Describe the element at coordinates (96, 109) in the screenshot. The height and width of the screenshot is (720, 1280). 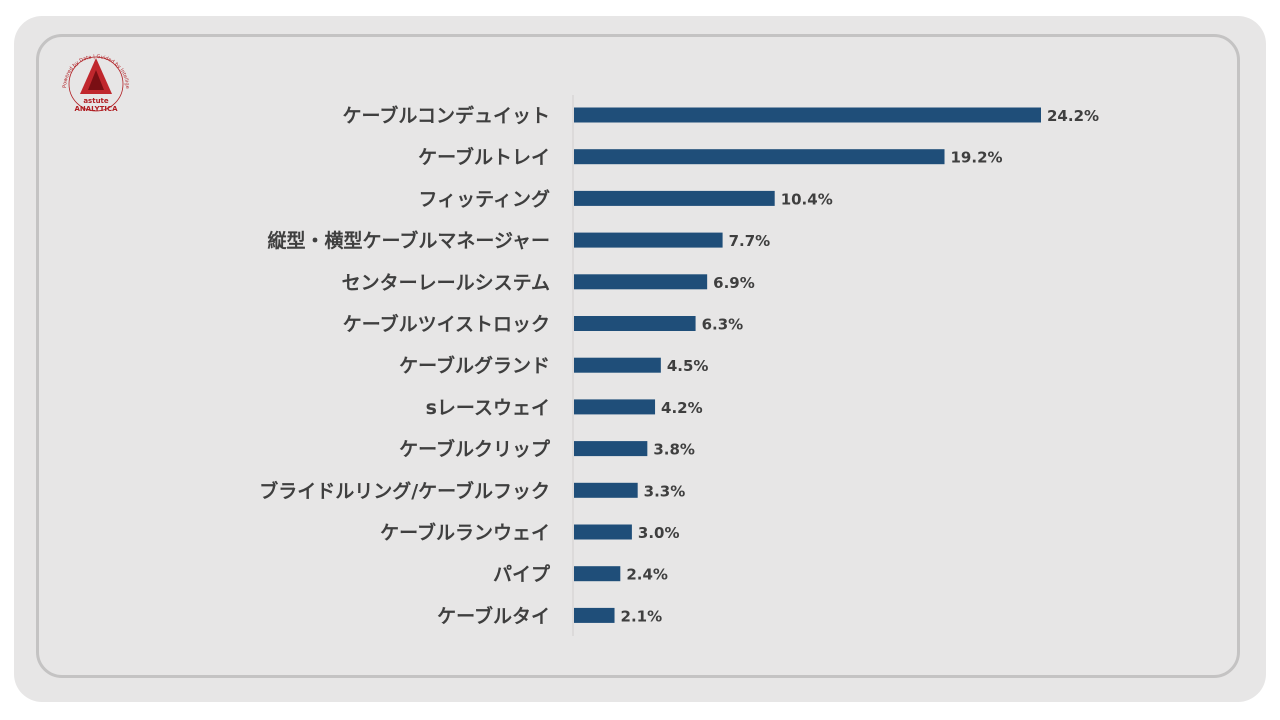
I see `logo-sub: ANALYTICA` at that location.